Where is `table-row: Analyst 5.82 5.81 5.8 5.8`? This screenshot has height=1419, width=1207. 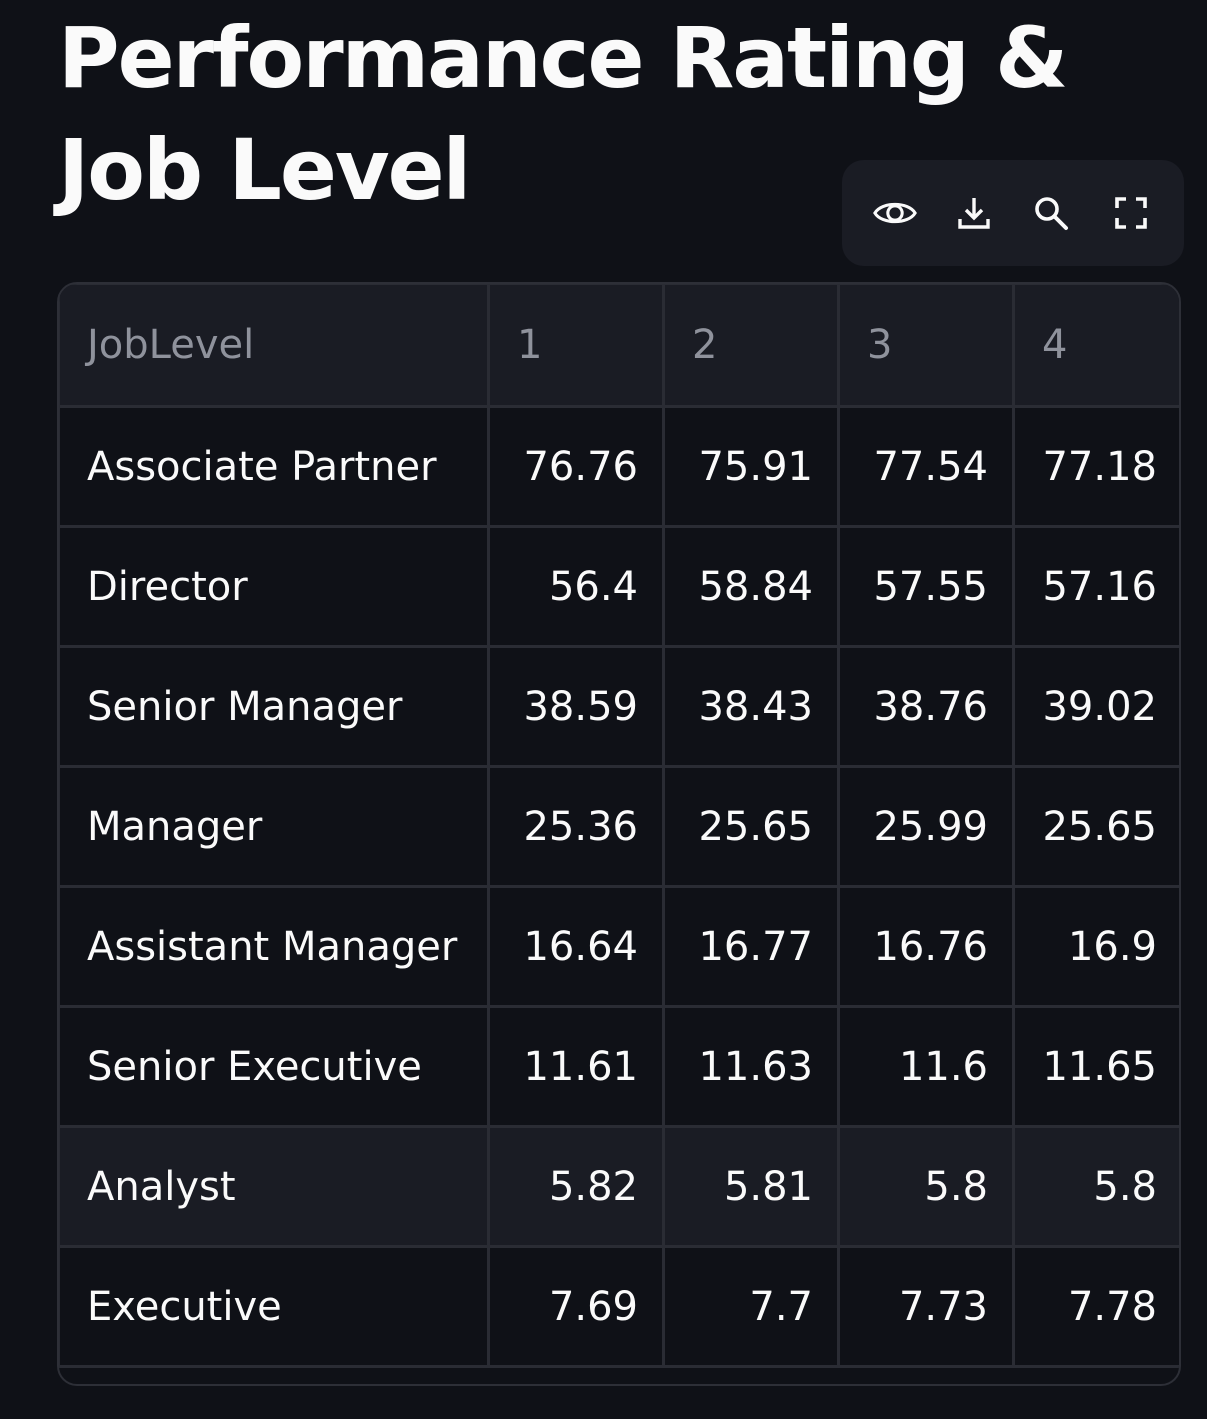
table-row: Analyst 5.82 5.81 5.8 5.8 is located at coordinates (619, 1186).